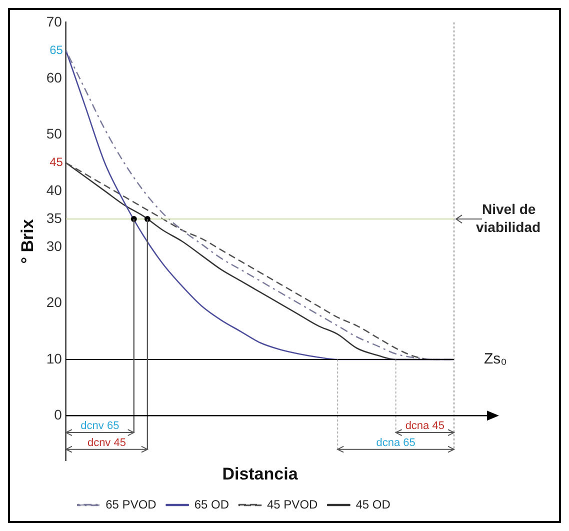  I want to click on legend-label: 45 OD, so click(373, 504).